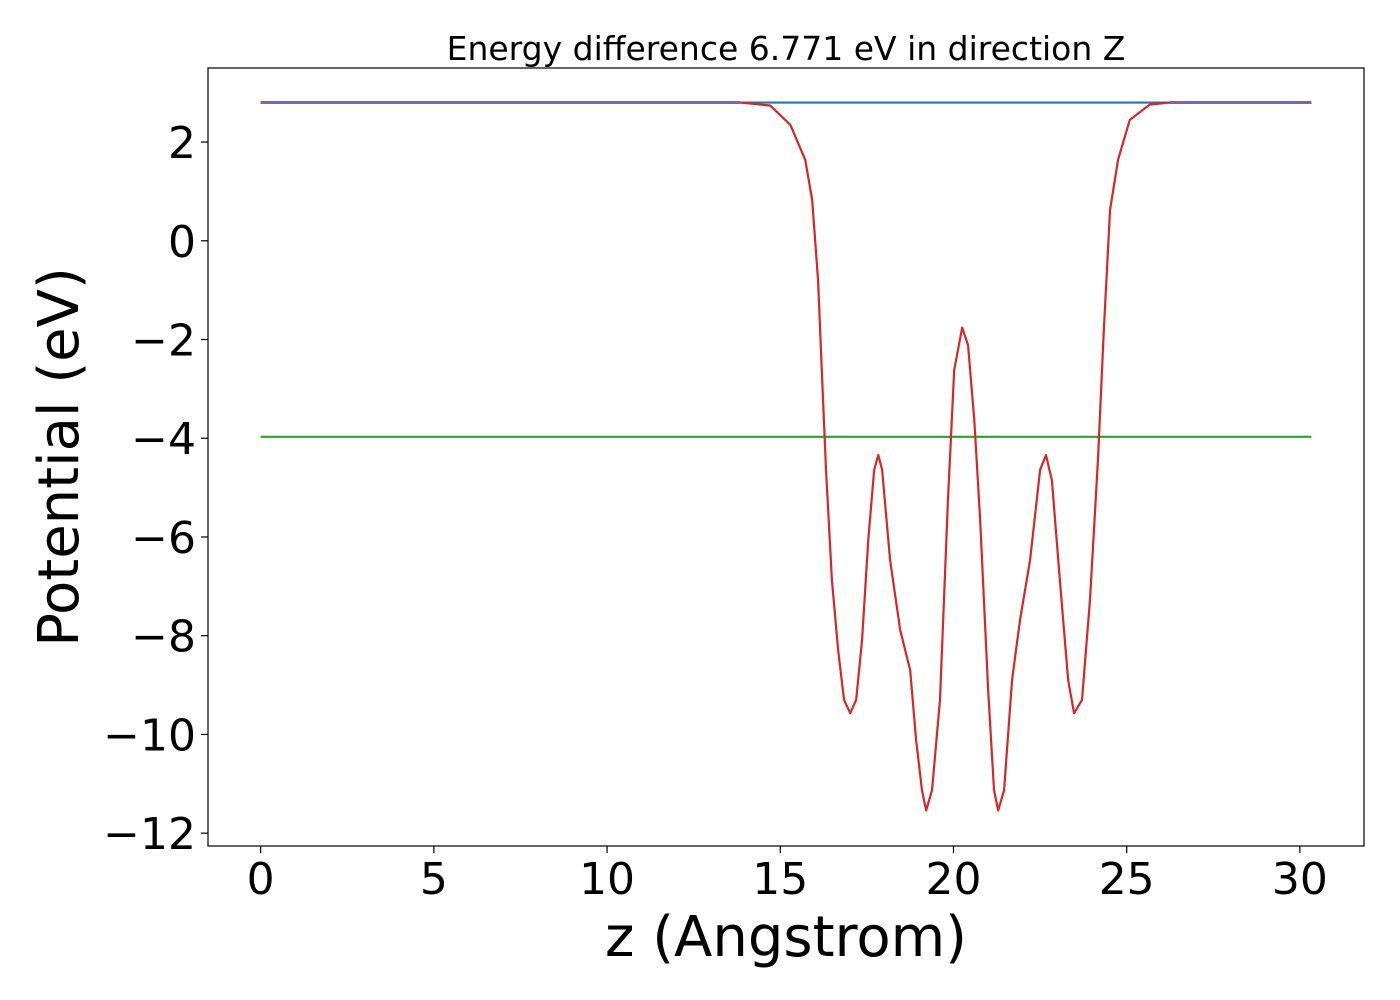 The height and width of the screenshot is (1000, 1400). What do you see at coordinates (59, 457) in the screenshot?
I see `y-axis-label: Potential (eV)` at bounding box center [59, 457].